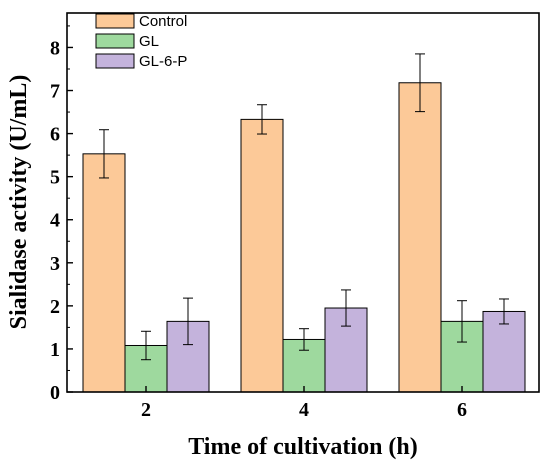 The height and width of the screenshot is (468, 550). Describe the element at coordinates (55, 393) in the screenshot. I see `y-tick-label-0: 0` at that location.